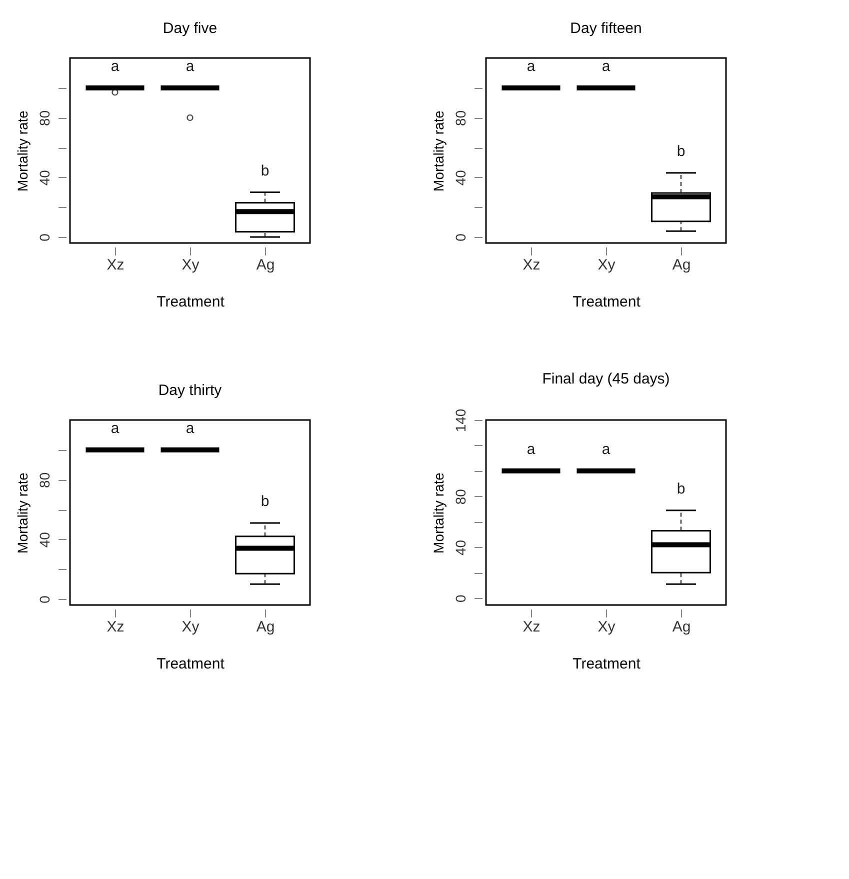 The height and width of the screenshot is (879, 849). What do you see at coordinates (190, 390) in the screenshot?
I see `chart-title: Day thirty` at bounding box center [190, 390].